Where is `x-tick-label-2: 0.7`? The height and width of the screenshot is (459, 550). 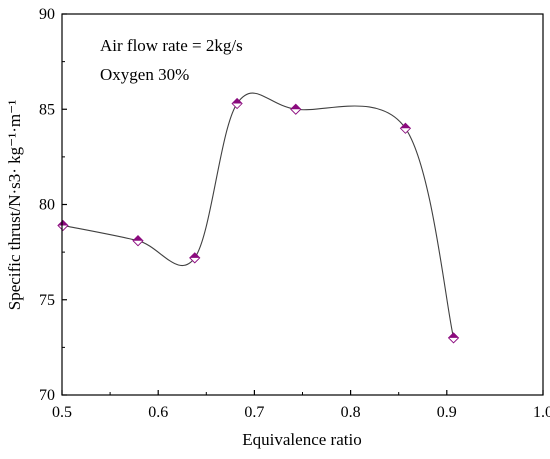
x-tick-label-2: 0.7 is located at coordinates (254, 412).